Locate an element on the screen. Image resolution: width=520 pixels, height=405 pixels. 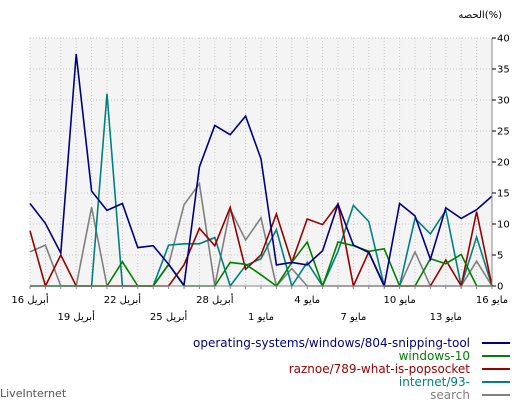
y-tick-label: 5 is located at coordinates (500, 256).